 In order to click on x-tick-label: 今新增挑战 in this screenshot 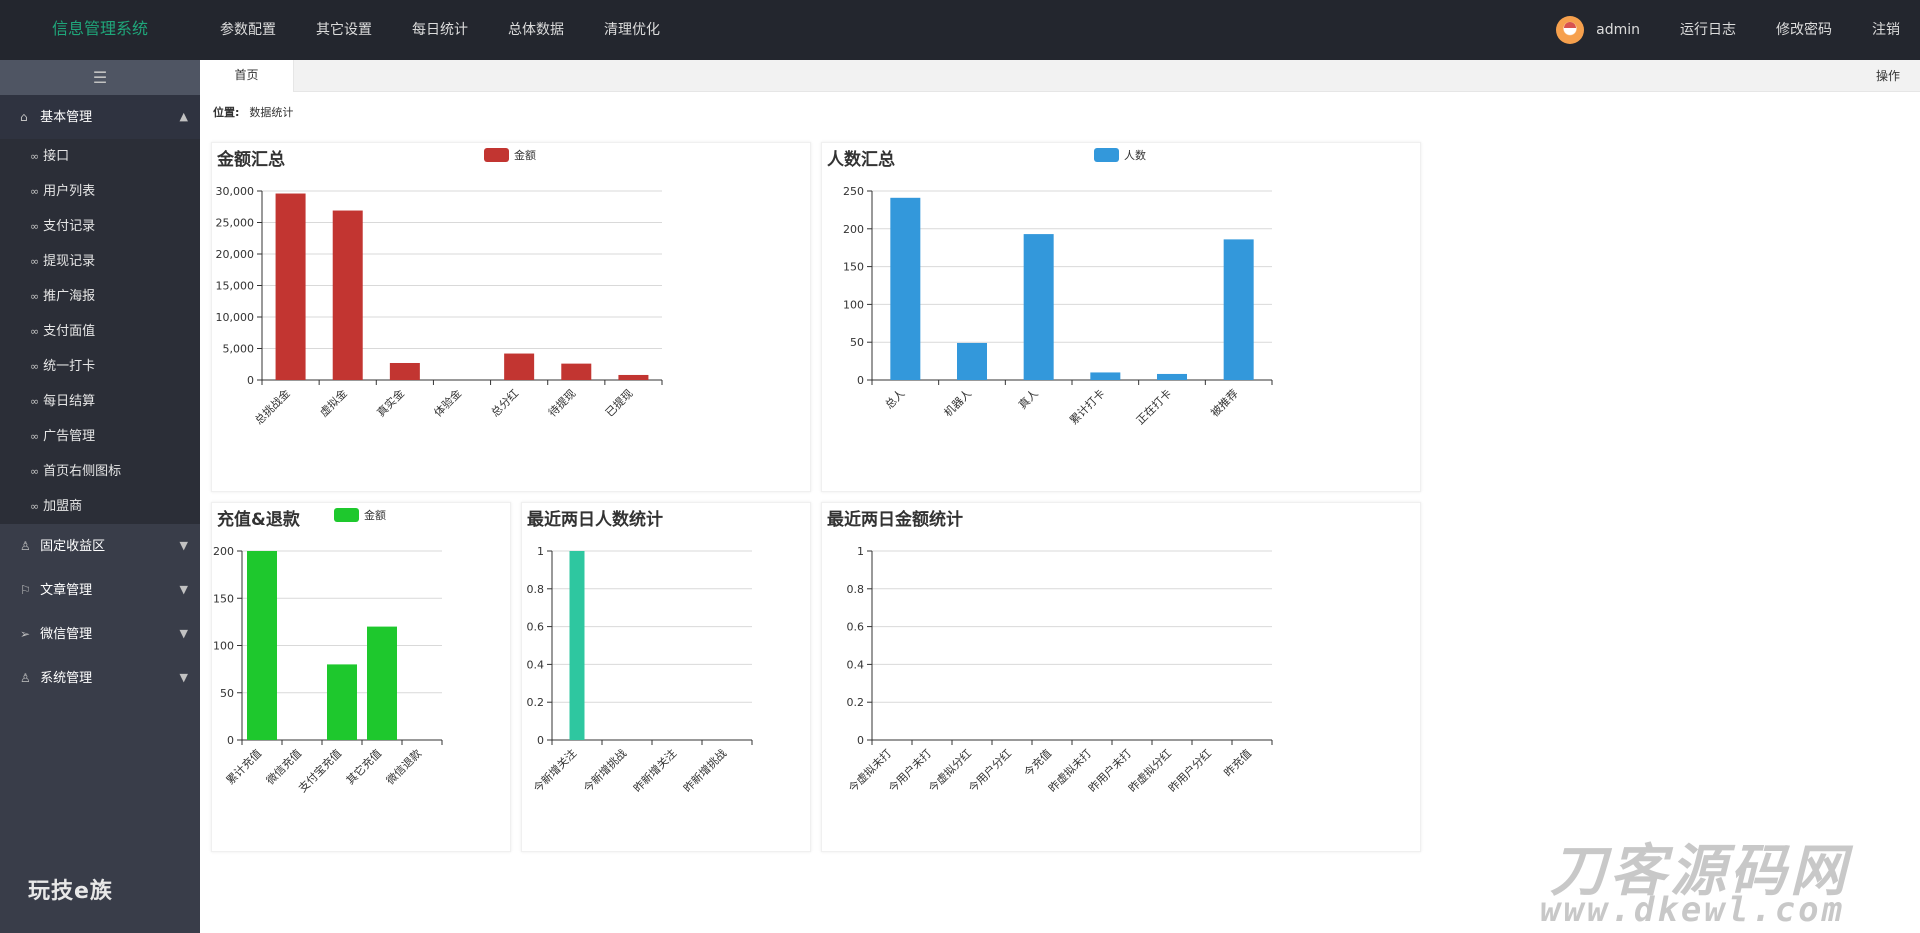, I will do `click(604, 770)`.